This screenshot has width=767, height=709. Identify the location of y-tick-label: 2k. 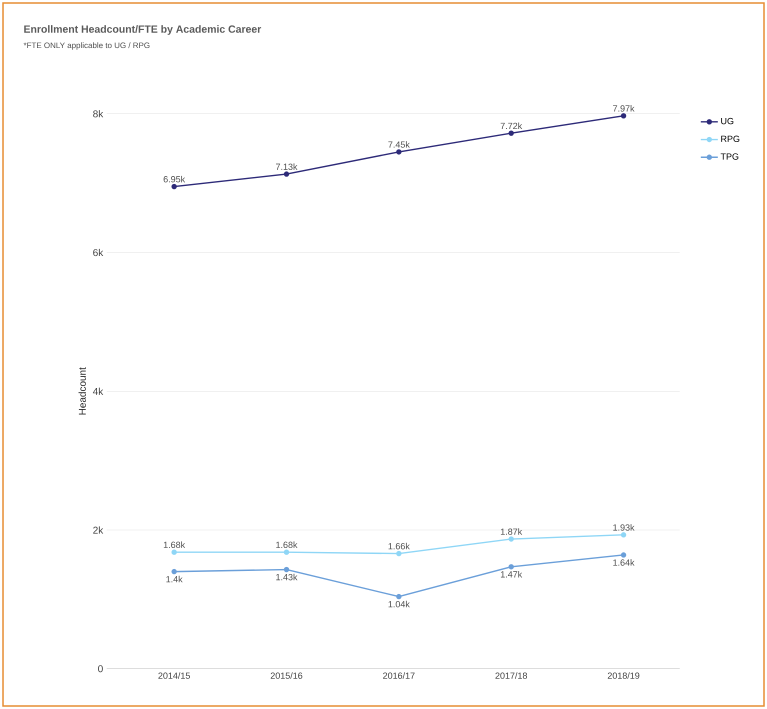
(98, 530).